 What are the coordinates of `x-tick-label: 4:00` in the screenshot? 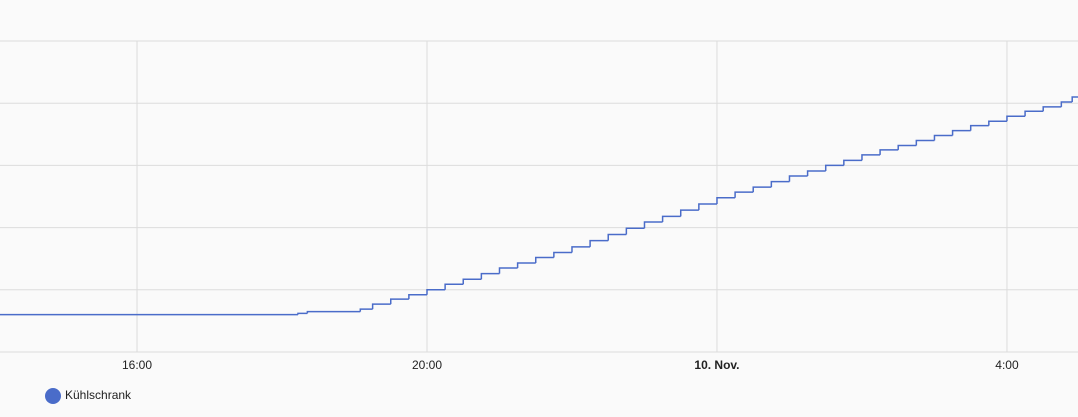 It's located at (1007, 365).